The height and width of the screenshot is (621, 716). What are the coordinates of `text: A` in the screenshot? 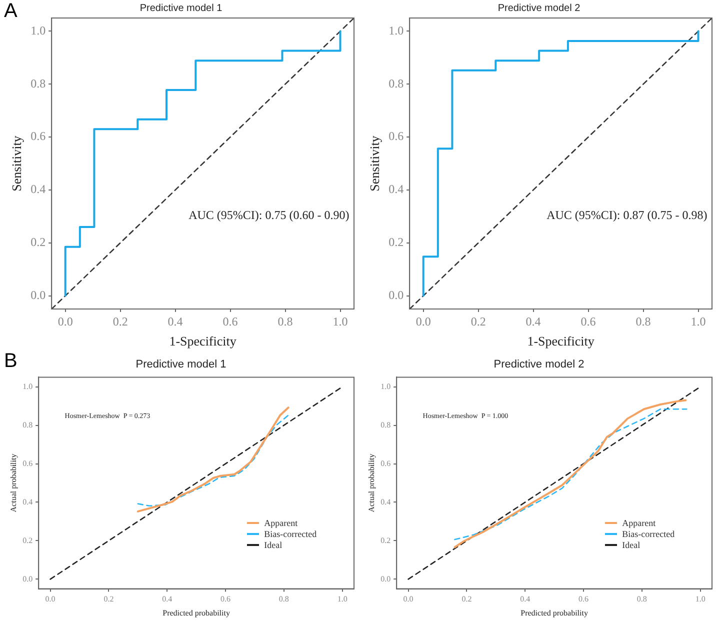 It's located at (11, 11).